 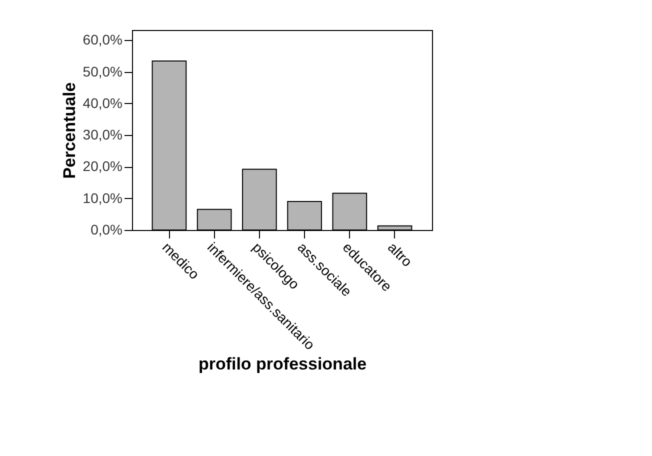 What do you see at coordinates (400, 254) in the screenshot?
I see `x-tick-label: altro` at bounding box center [400, 254].